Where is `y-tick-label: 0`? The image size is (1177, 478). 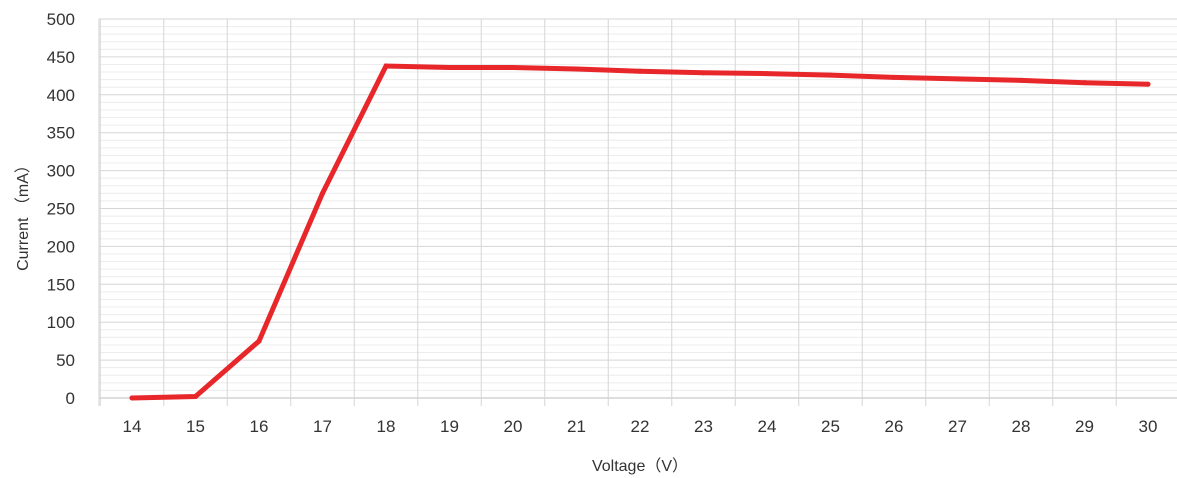 y-tick-label: 0 is located at coordinates (70, 398).